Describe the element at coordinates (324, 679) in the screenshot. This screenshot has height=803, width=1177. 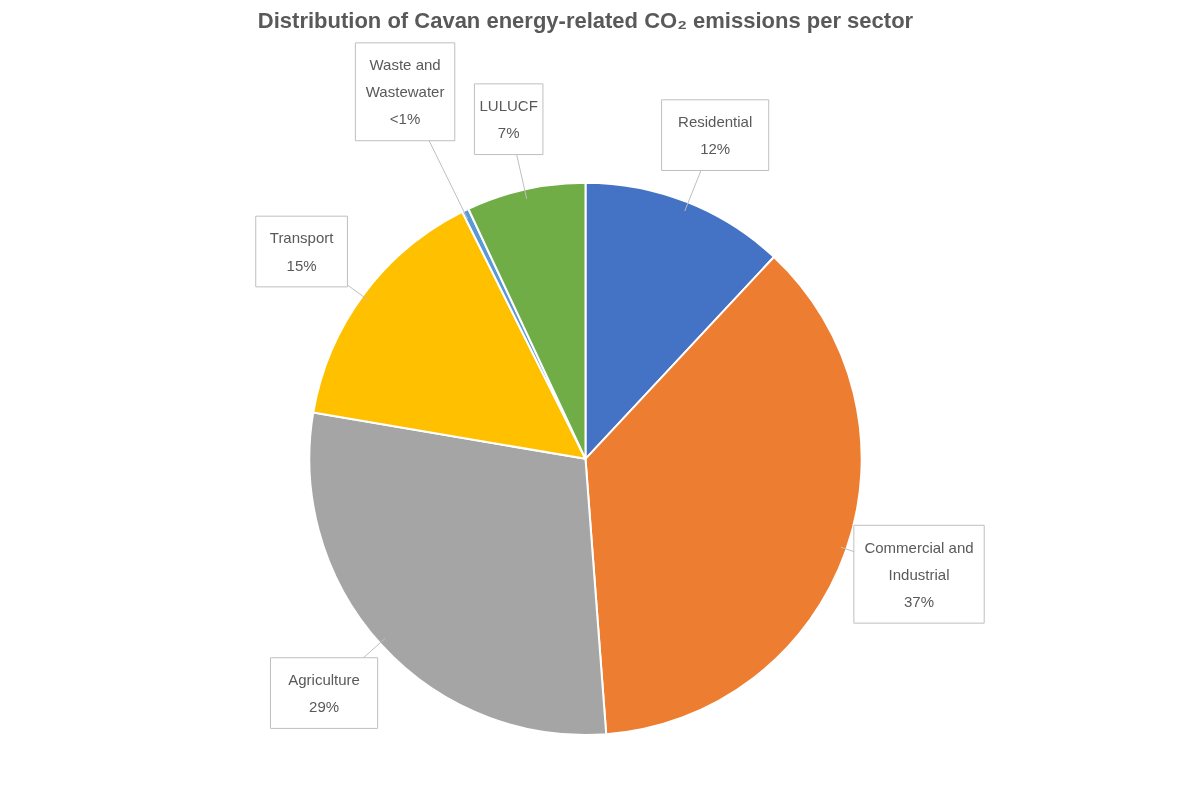
I see `slice-label: Agriculture` at that location.